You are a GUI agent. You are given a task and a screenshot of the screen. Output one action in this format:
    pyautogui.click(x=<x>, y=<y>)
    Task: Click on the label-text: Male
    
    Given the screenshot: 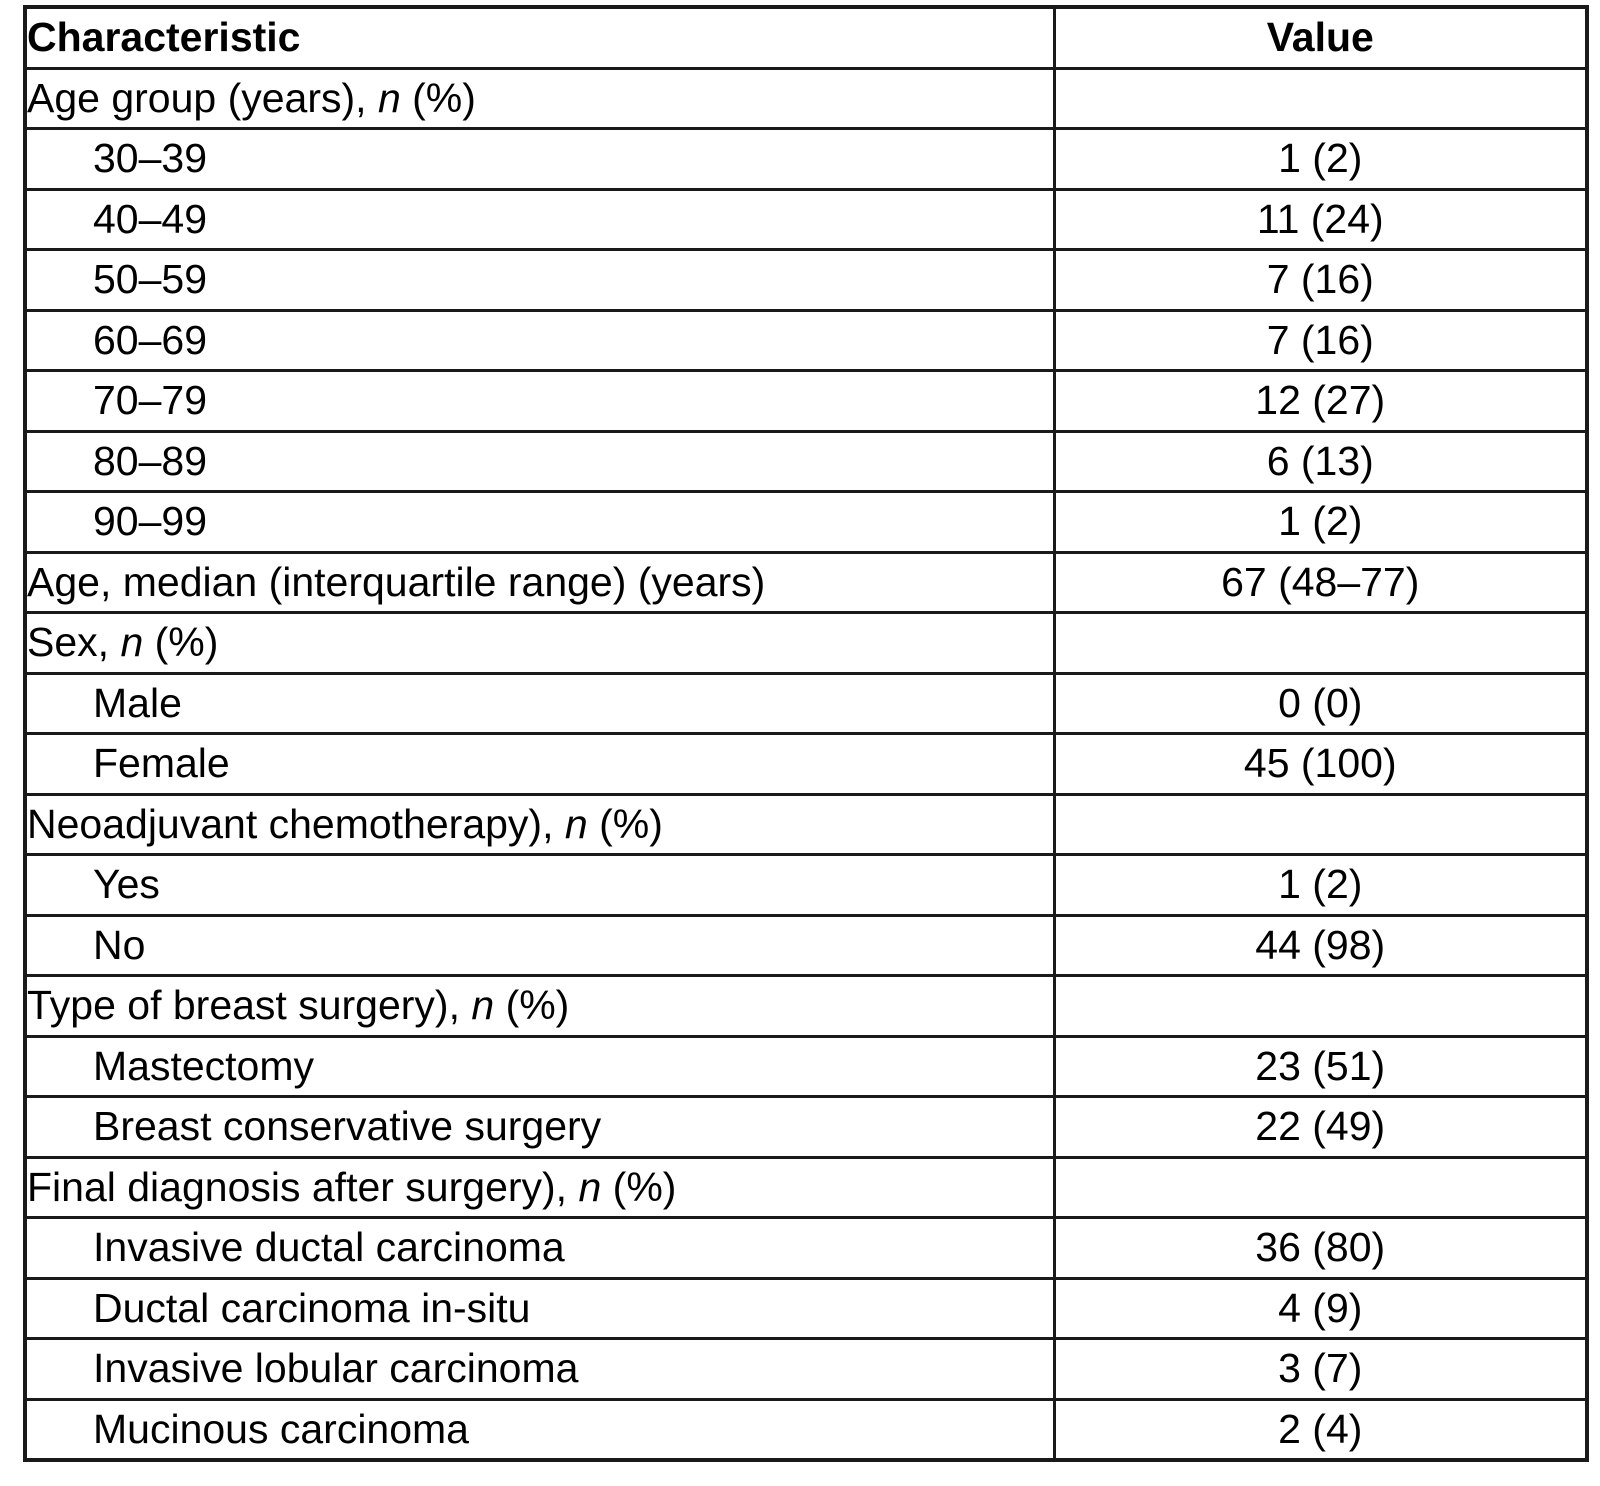 What is the action you would take?
    pyautogui.click(x=137, y=702)
    